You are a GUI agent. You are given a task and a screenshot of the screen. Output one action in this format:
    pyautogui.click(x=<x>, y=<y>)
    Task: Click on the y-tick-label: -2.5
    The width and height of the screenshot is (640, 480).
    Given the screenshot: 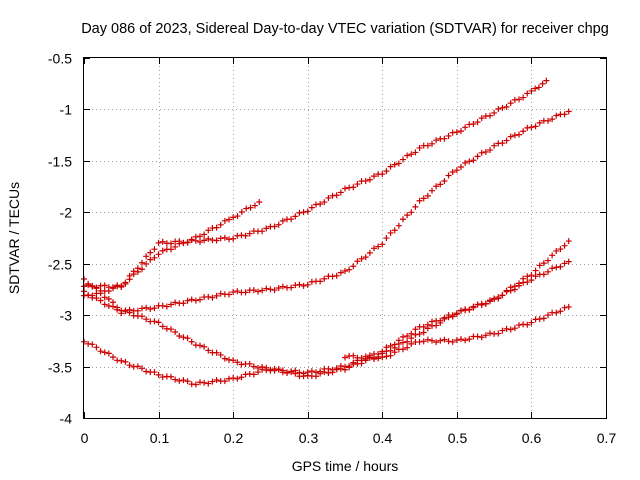 What is the action you would take?
    pyautogui.click(x=60, y=265)
    